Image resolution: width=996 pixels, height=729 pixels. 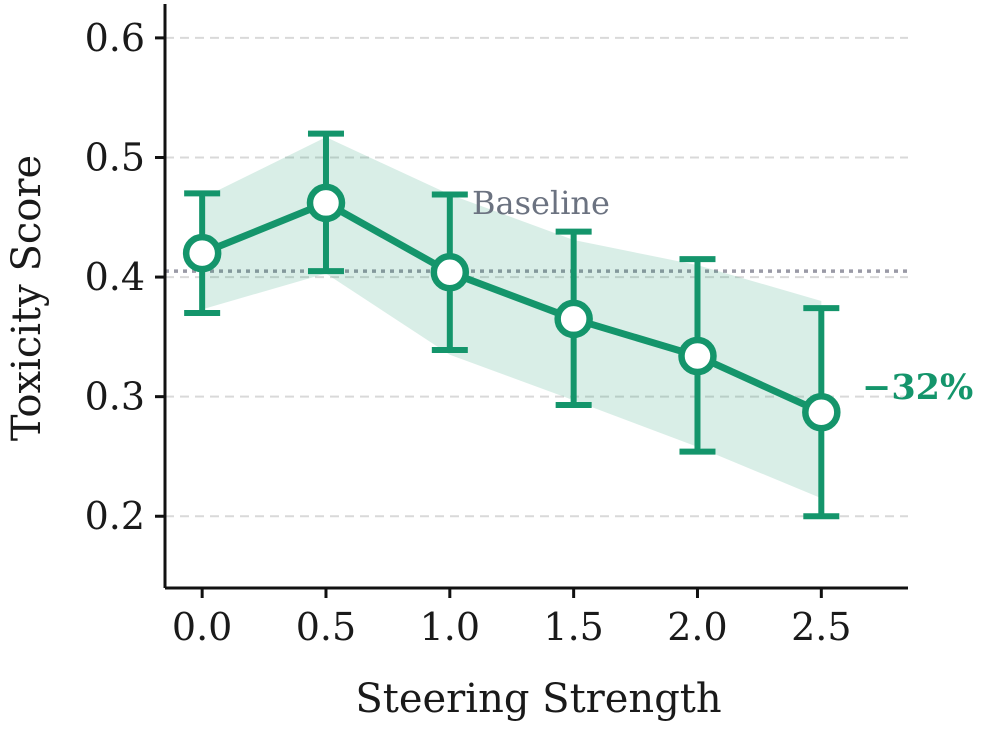 What do you see at coordinates (573, 627) in the screenshot?
I see `x-tick-label-3: 1.5` at bounding box center [573, 627].